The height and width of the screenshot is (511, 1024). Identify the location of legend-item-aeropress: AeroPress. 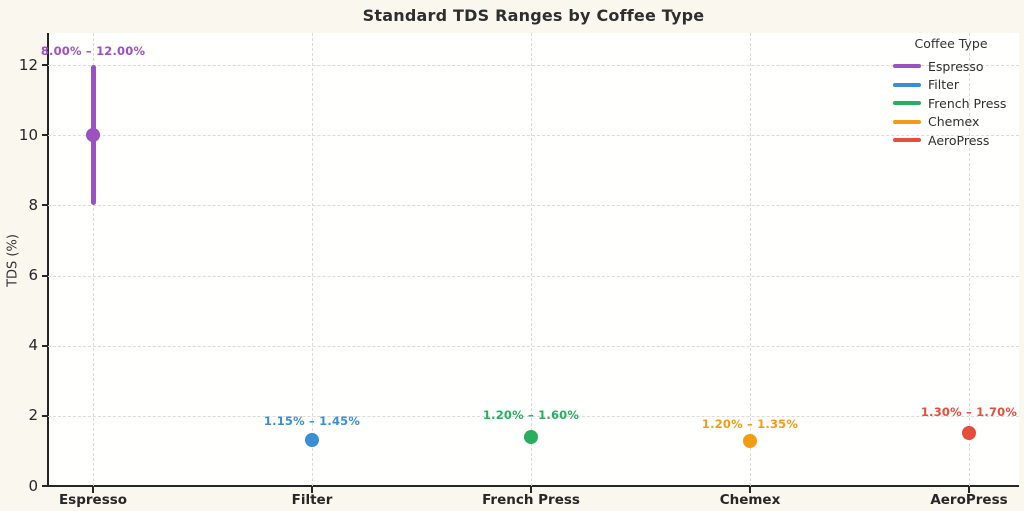
(951, 140).